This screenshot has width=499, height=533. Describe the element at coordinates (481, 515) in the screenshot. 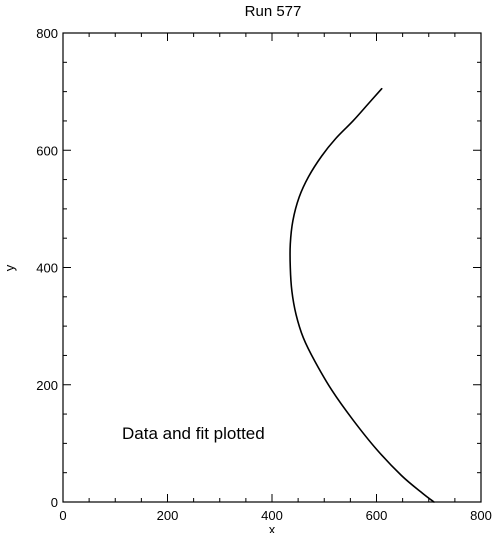

I see `x-tick-label: 800` at that location.